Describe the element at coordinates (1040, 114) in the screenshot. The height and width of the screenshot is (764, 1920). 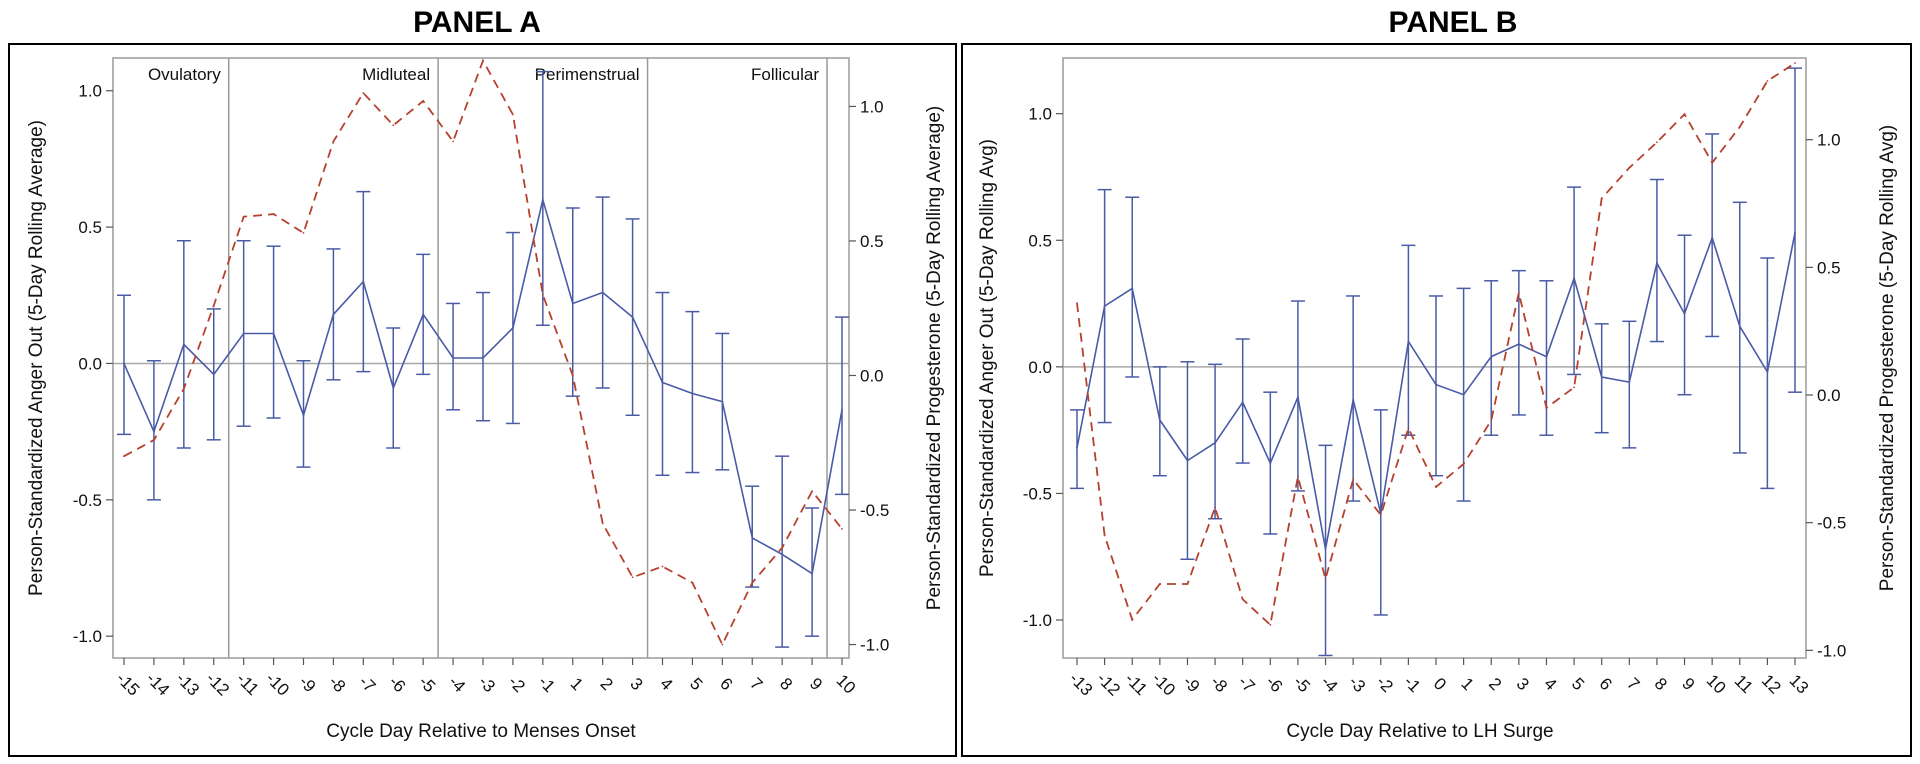
I see `panel-b-y-tick-label: 1.0` at that location.